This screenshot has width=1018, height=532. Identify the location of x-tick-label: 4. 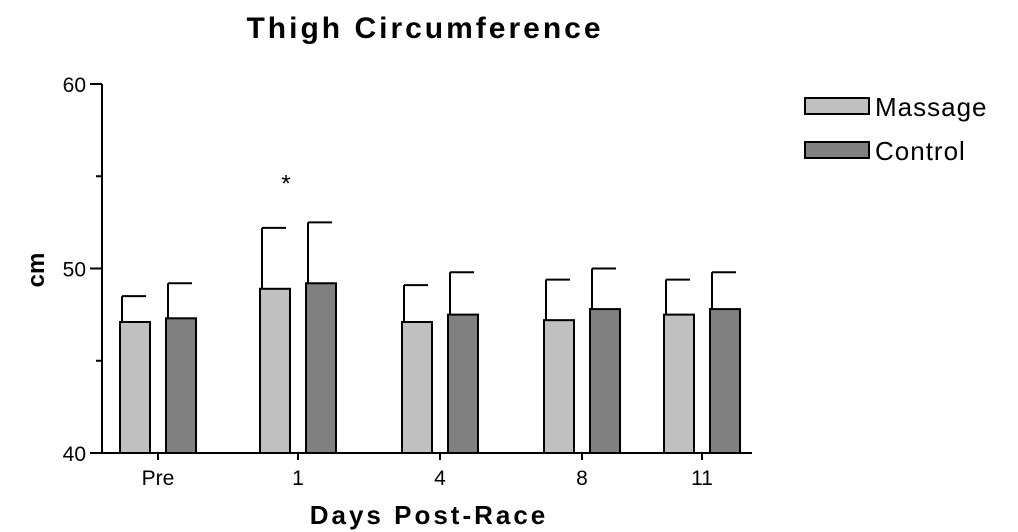
(440, 478).